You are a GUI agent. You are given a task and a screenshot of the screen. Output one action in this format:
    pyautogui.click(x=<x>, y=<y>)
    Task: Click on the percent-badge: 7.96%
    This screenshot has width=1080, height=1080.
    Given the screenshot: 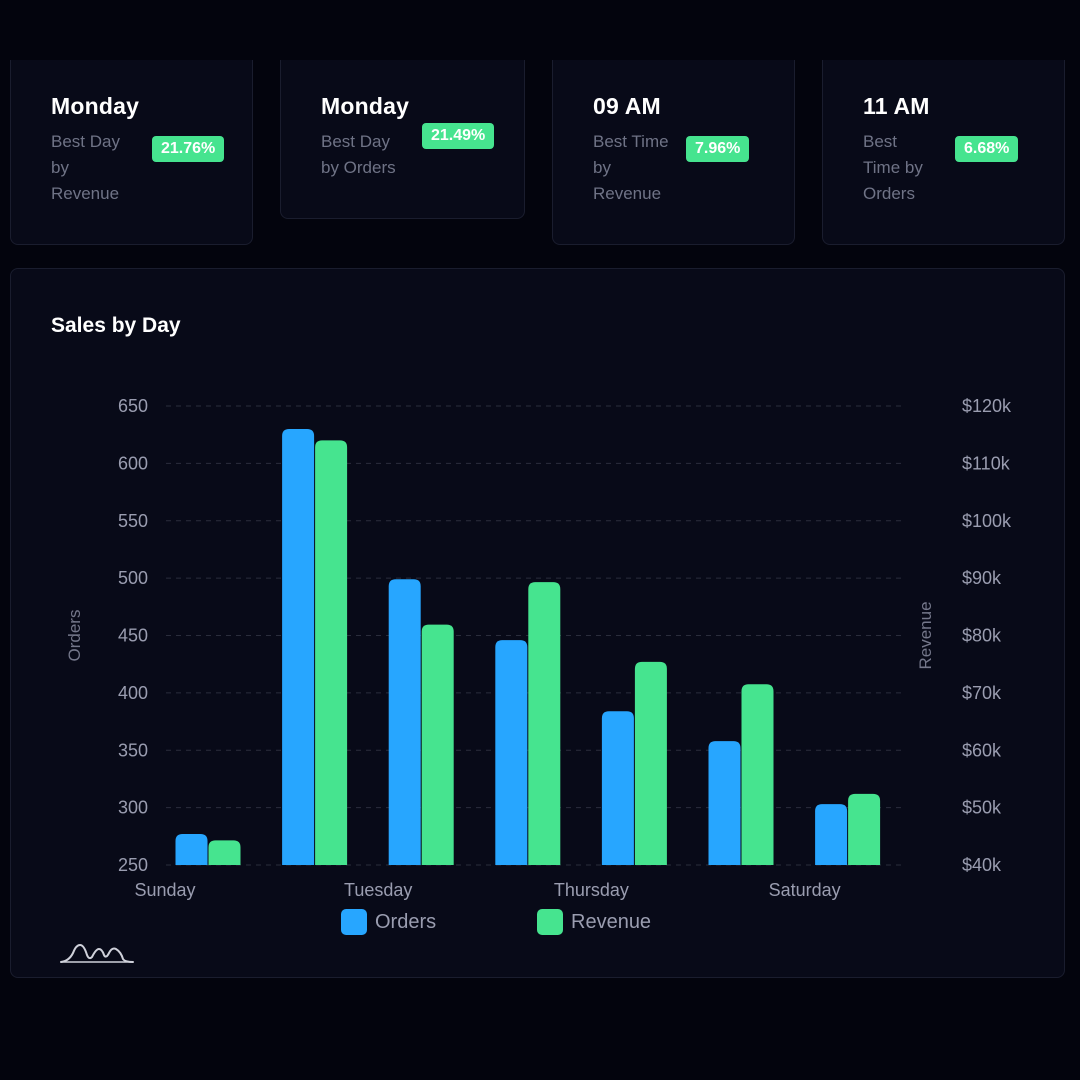 What is the action you would take?
    pyautogui.click(x=718, y=149)
    